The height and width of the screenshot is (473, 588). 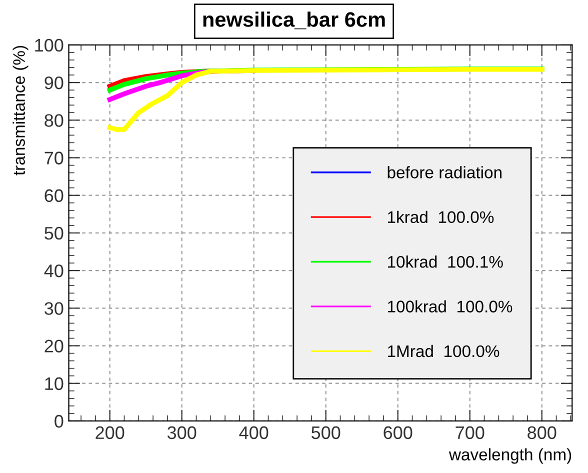 I want to click on y-tick-label: 50, so click(x=54, y=233).